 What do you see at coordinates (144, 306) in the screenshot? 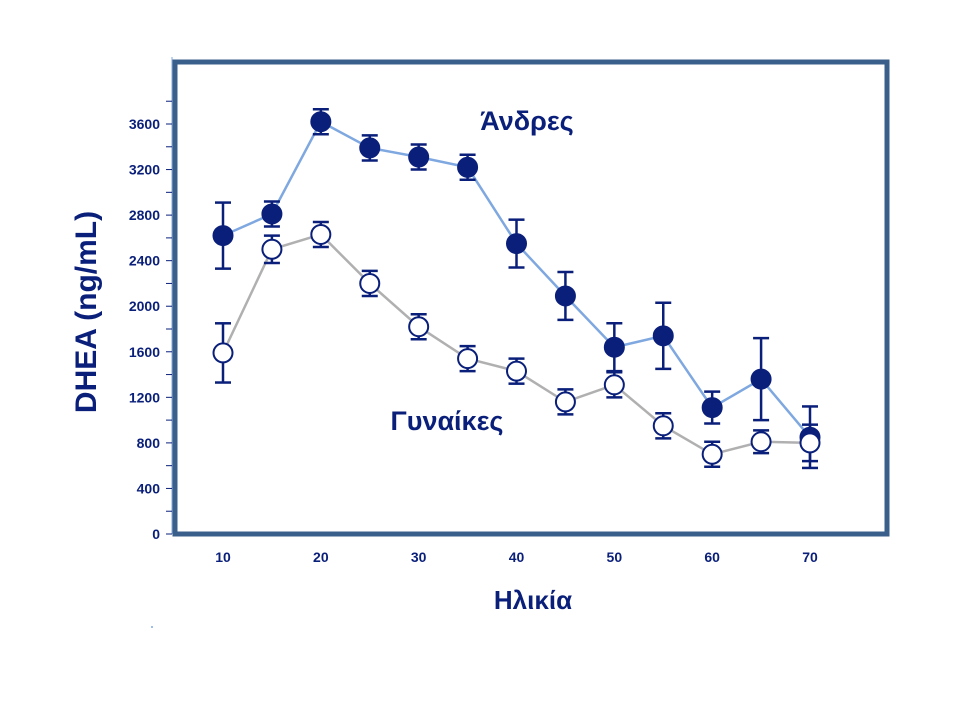
I see `y-tick-label: 2000` at bounding box center [144, 306].